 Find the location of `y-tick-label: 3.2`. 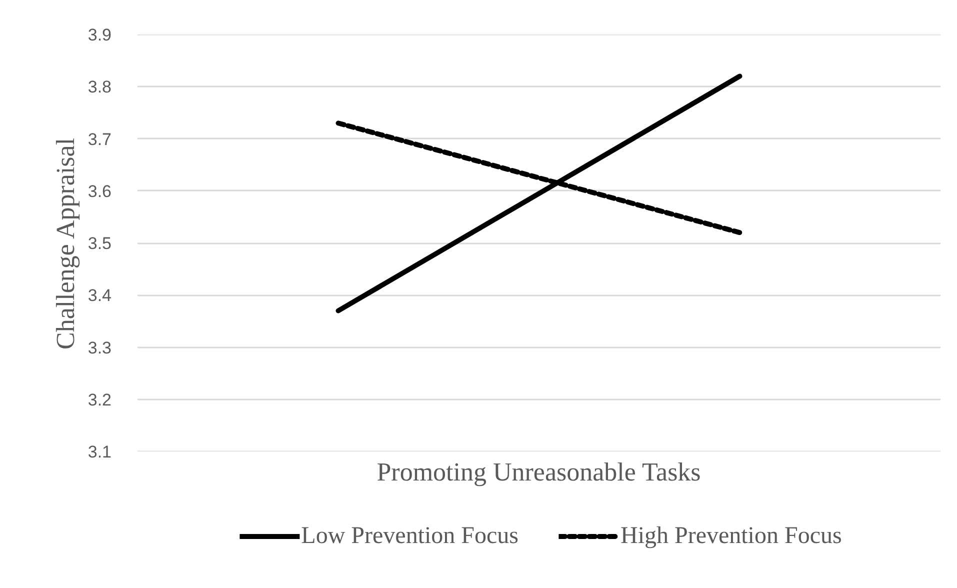

y-tick-label: 3.2 is located at coordinates (100, 400).